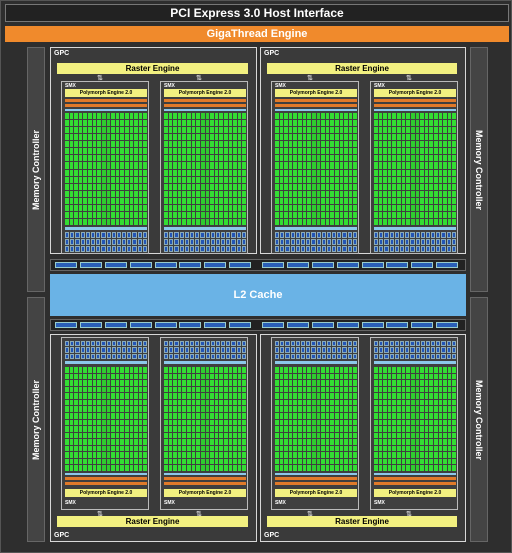  I want to click on arrow-icon: ⇅, so click(409, 78).